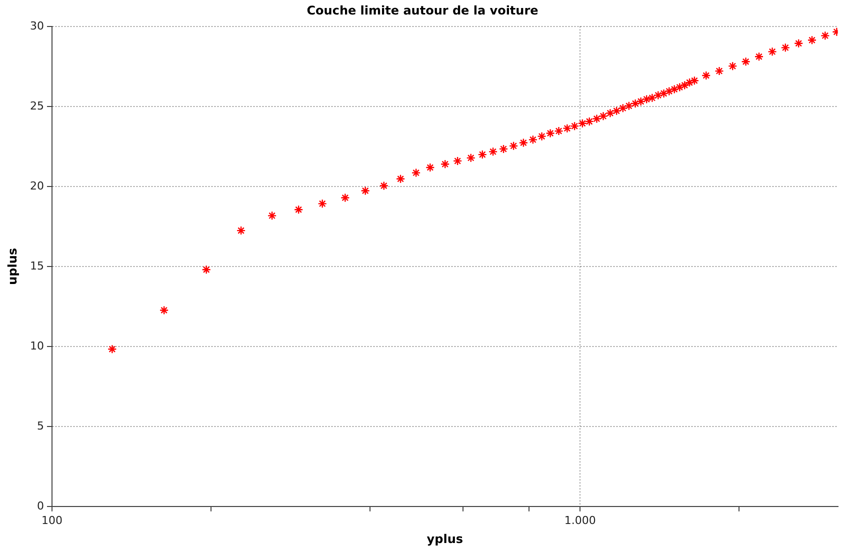 The width and height of the screenshot is (843, 551). I want to click on y-tick-label: 10, so click(37, 345).